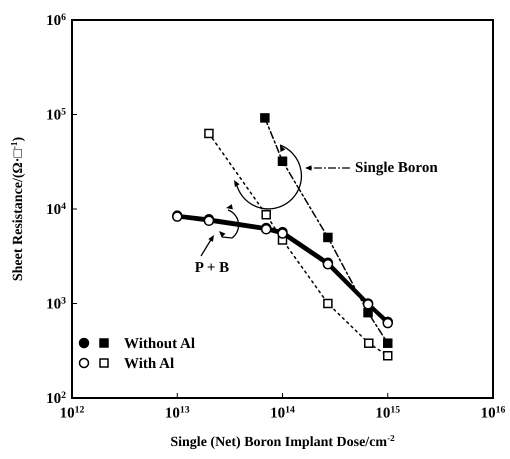  What do you see at coordinates (56, 303) in the screenshot?
I see `y-tick-label: 10$^{3}$` at bounding box center [56, 303].